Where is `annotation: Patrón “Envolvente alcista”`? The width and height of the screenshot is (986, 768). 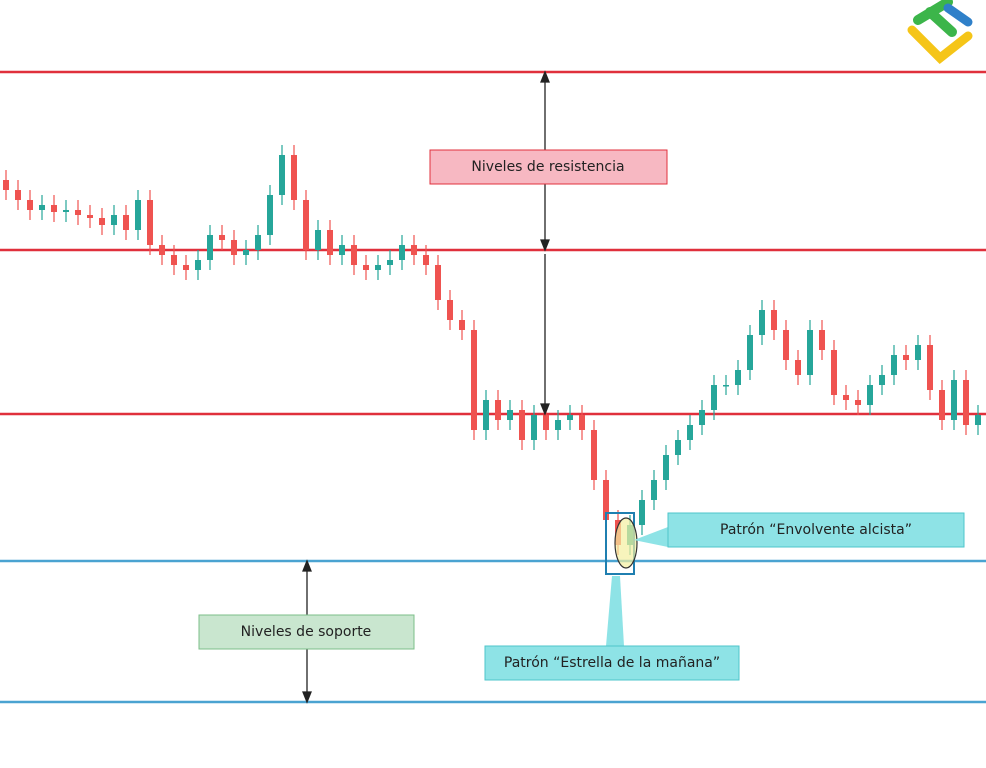
annotation: Patrón “Envolvente alcista” is located at coordinates (816, 530).